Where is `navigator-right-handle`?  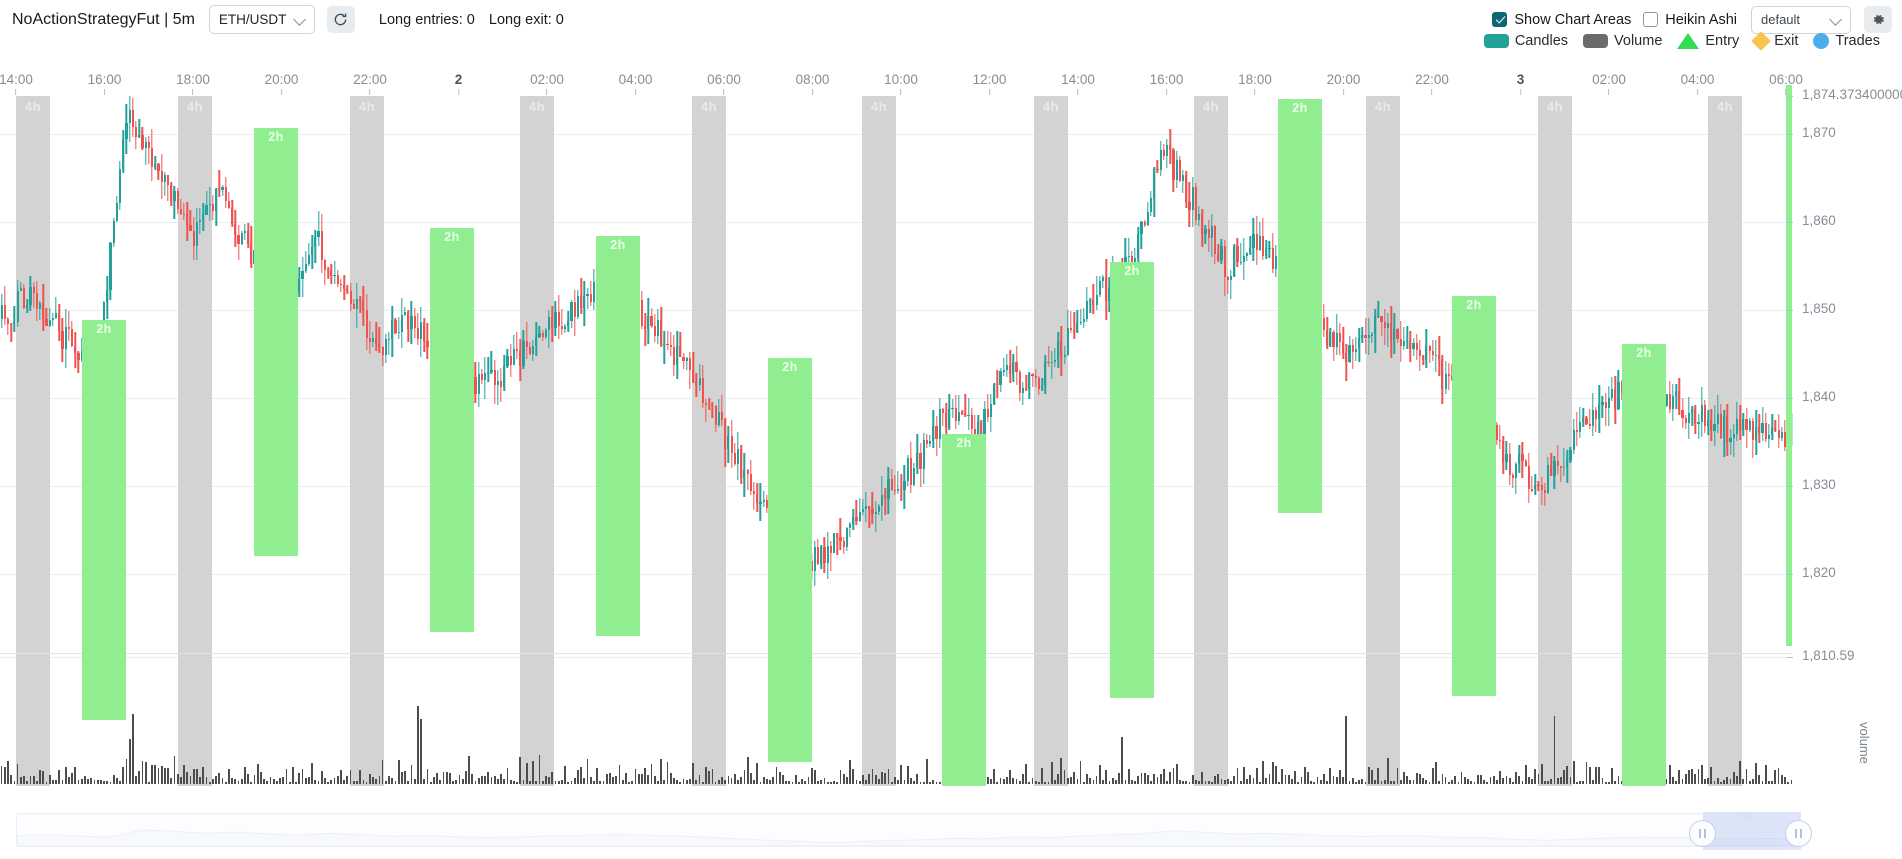
navigator-right-handle is located at coordinates (1798, 833).